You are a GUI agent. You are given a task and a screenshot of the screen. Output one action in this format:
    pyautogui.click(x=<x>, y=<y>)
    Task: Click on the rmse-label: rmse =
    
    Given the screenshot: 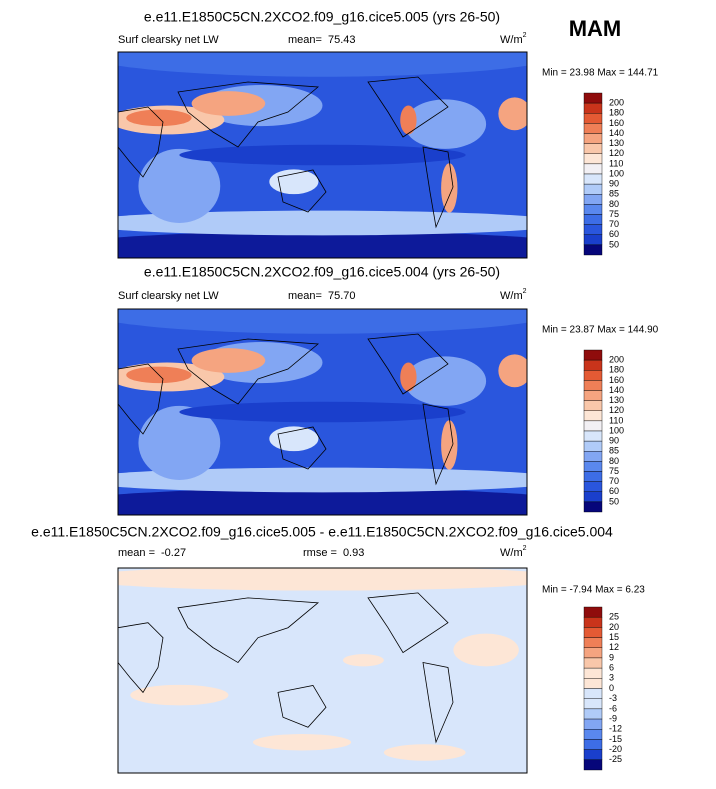 What is the action you would take?
    pyautogui.click(x=320, y=553)
    